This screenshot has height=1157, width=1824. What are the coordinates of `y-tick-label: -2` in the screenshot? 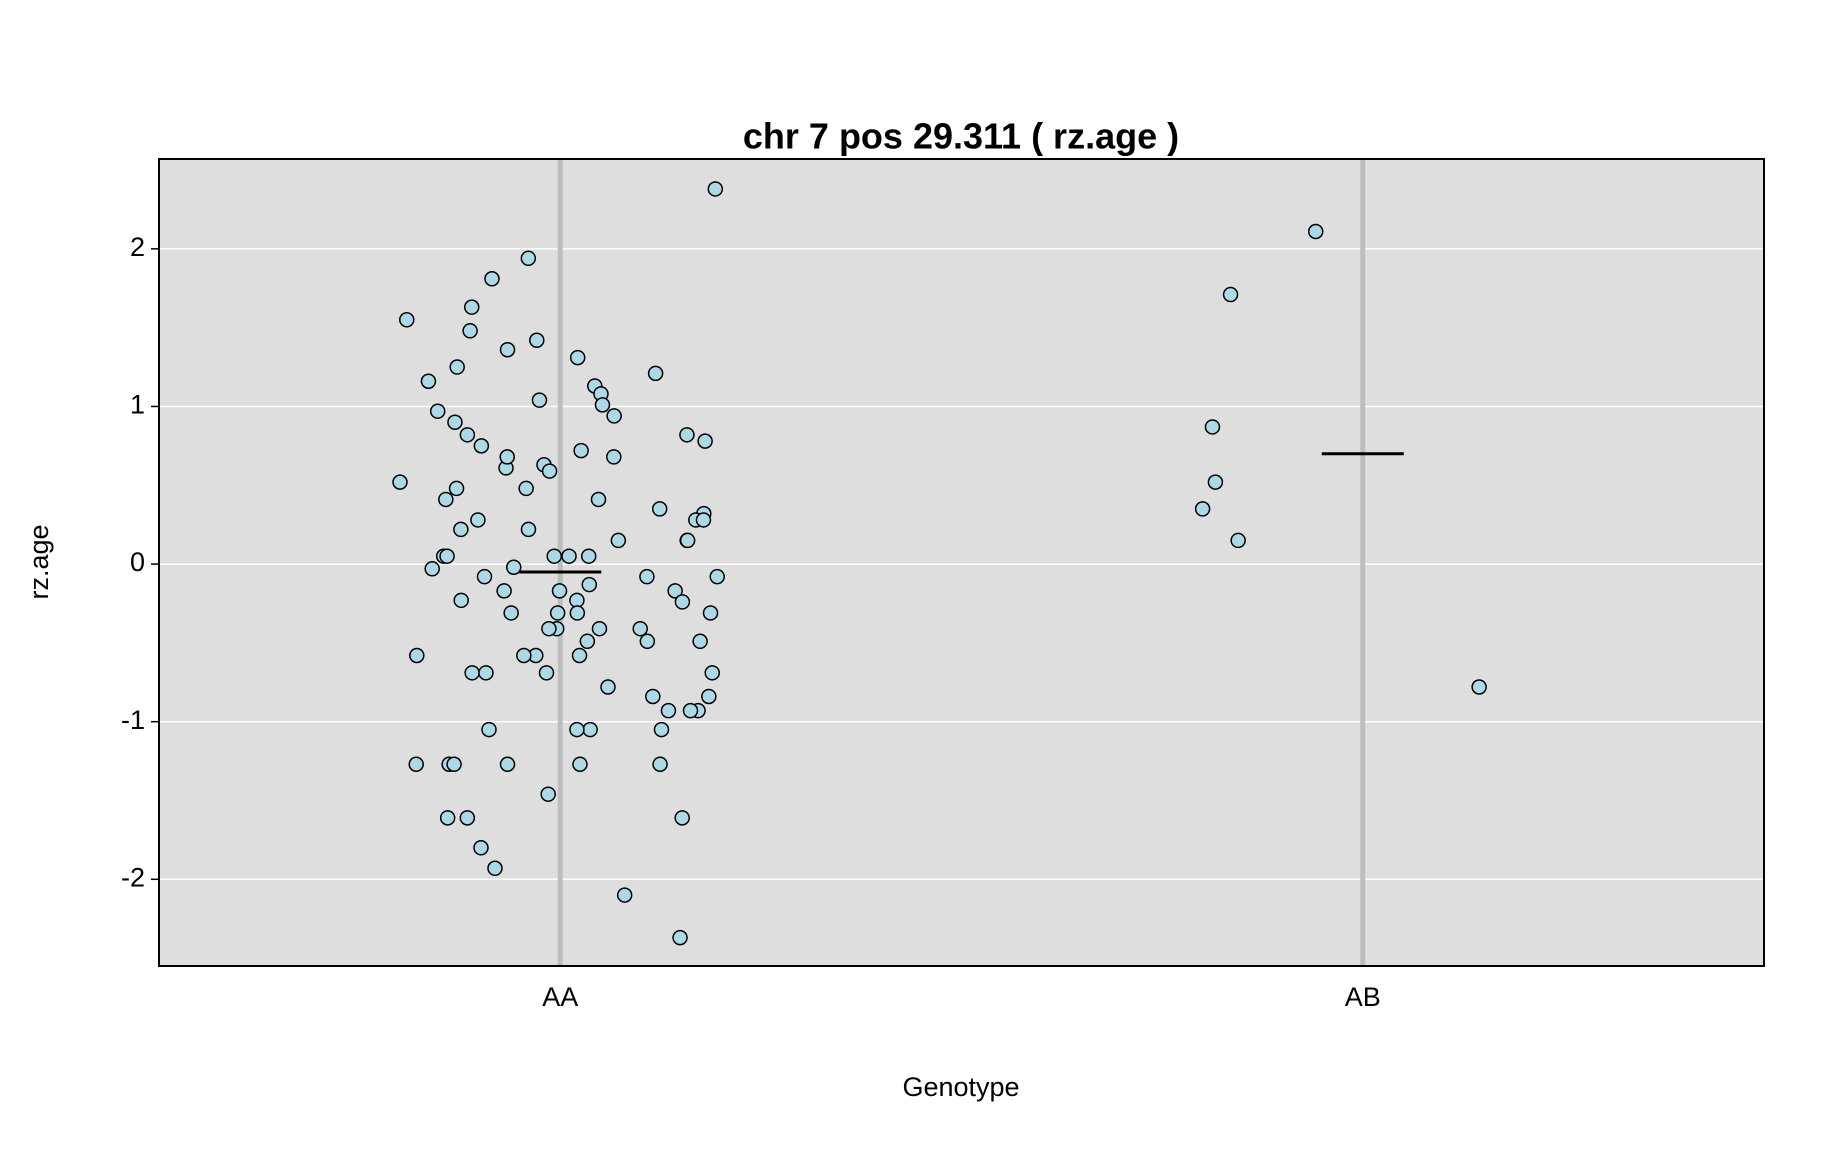 It's located at (133, 877).